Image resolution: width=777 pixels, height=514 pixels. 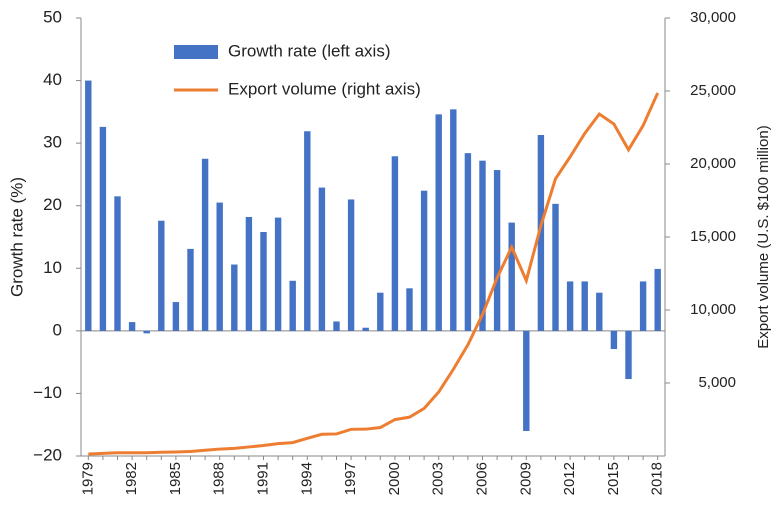 What do you see at coordinates (131, 478) in the screenshot?
I see `x-tick-label: 1982` at bounding box center [131, 478].